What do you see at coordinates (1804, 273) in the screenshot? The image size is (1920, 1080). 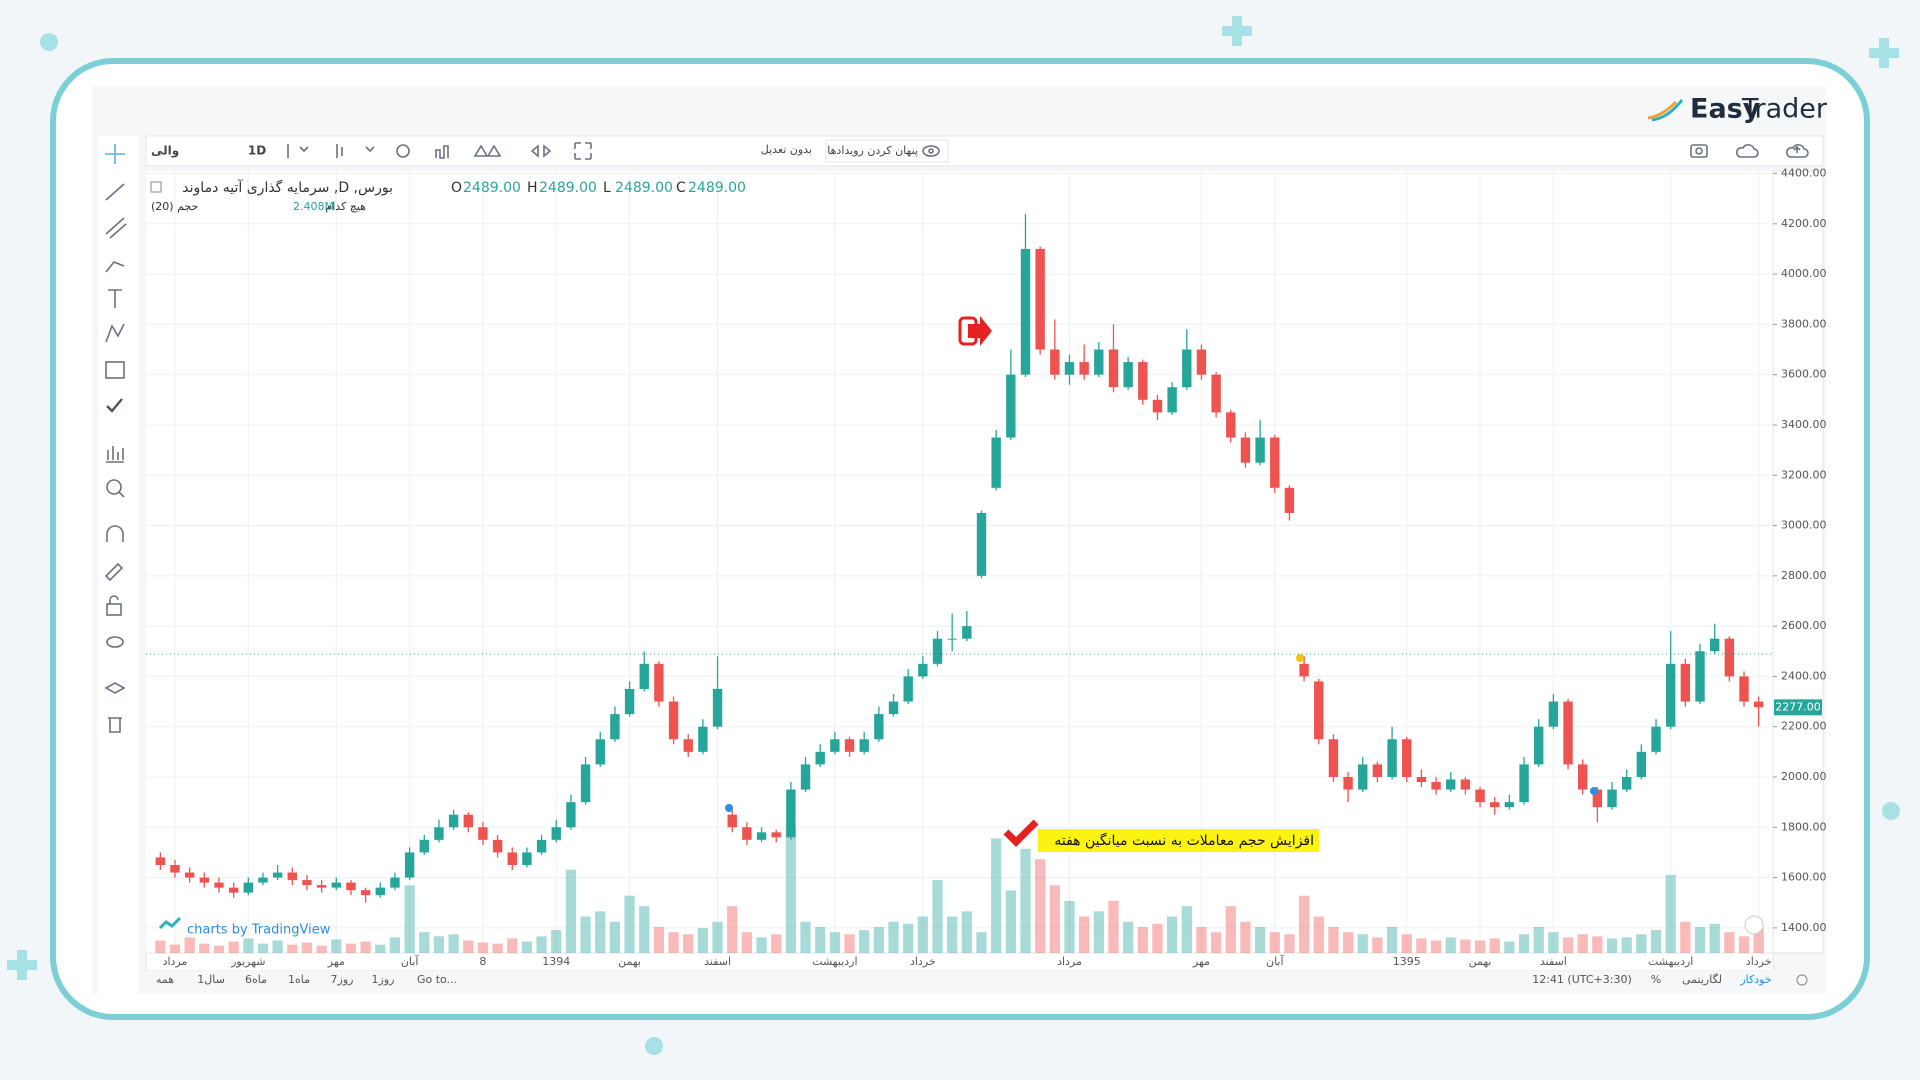 I see `y-tick-label: 4000.00` at bounding box center [1804, 273].